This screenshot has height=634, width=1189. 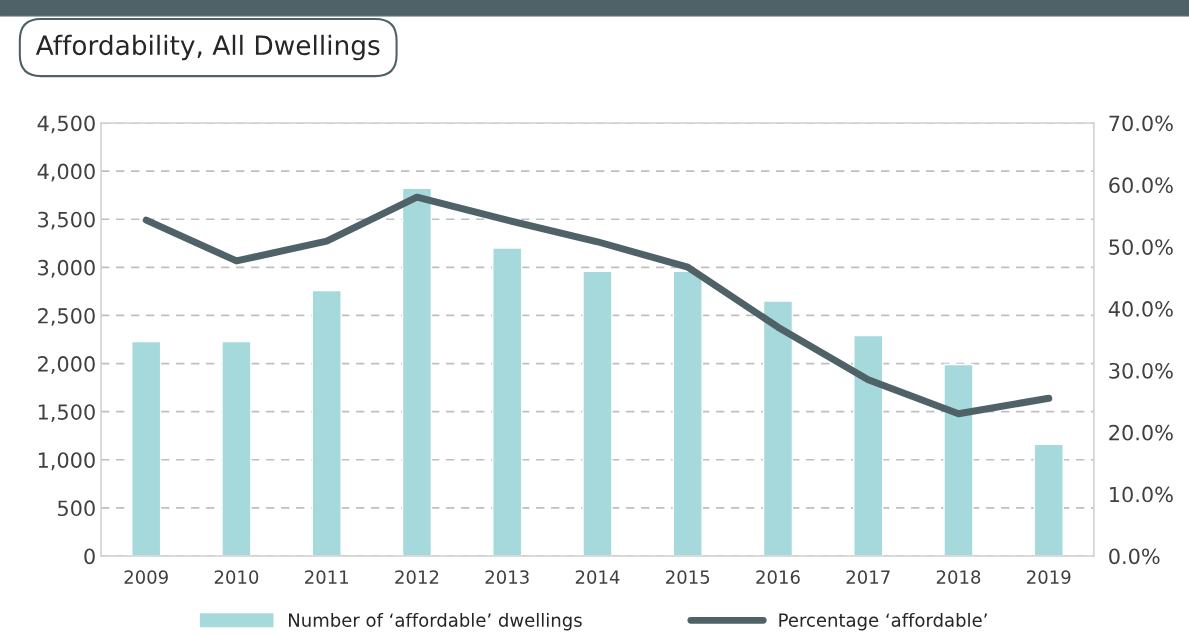 I want to click on x-tick-label: 2011, so click(x=327, y=577).